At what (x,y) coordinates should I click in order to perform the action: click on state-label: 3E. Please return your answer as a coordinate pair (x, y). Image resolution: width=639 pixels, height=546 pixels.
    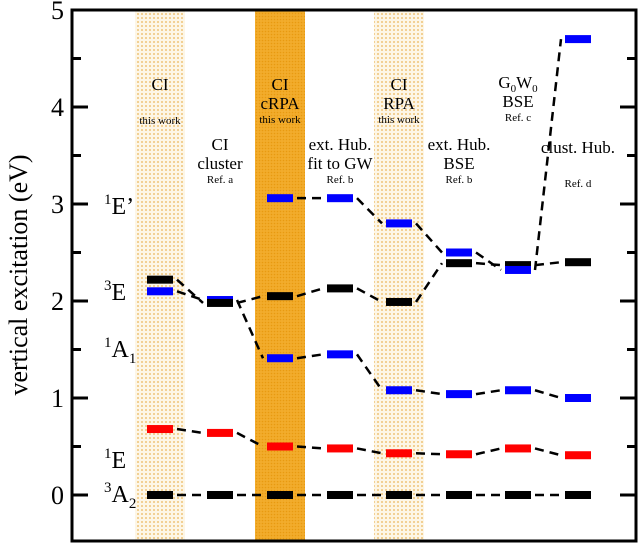
    Looking at the image, I should click on (115, 292).